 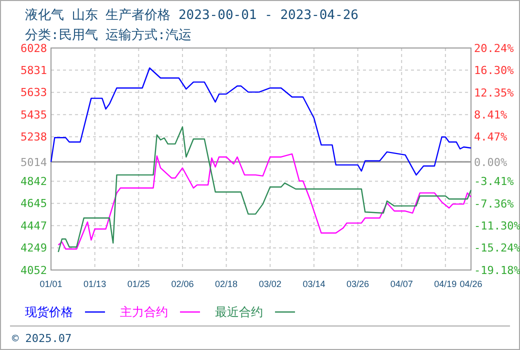 I want to click on chart-title: 液化气 山东 生产者价格 2023-00-01 - 2023-04-26, so click(x=191, y=15).